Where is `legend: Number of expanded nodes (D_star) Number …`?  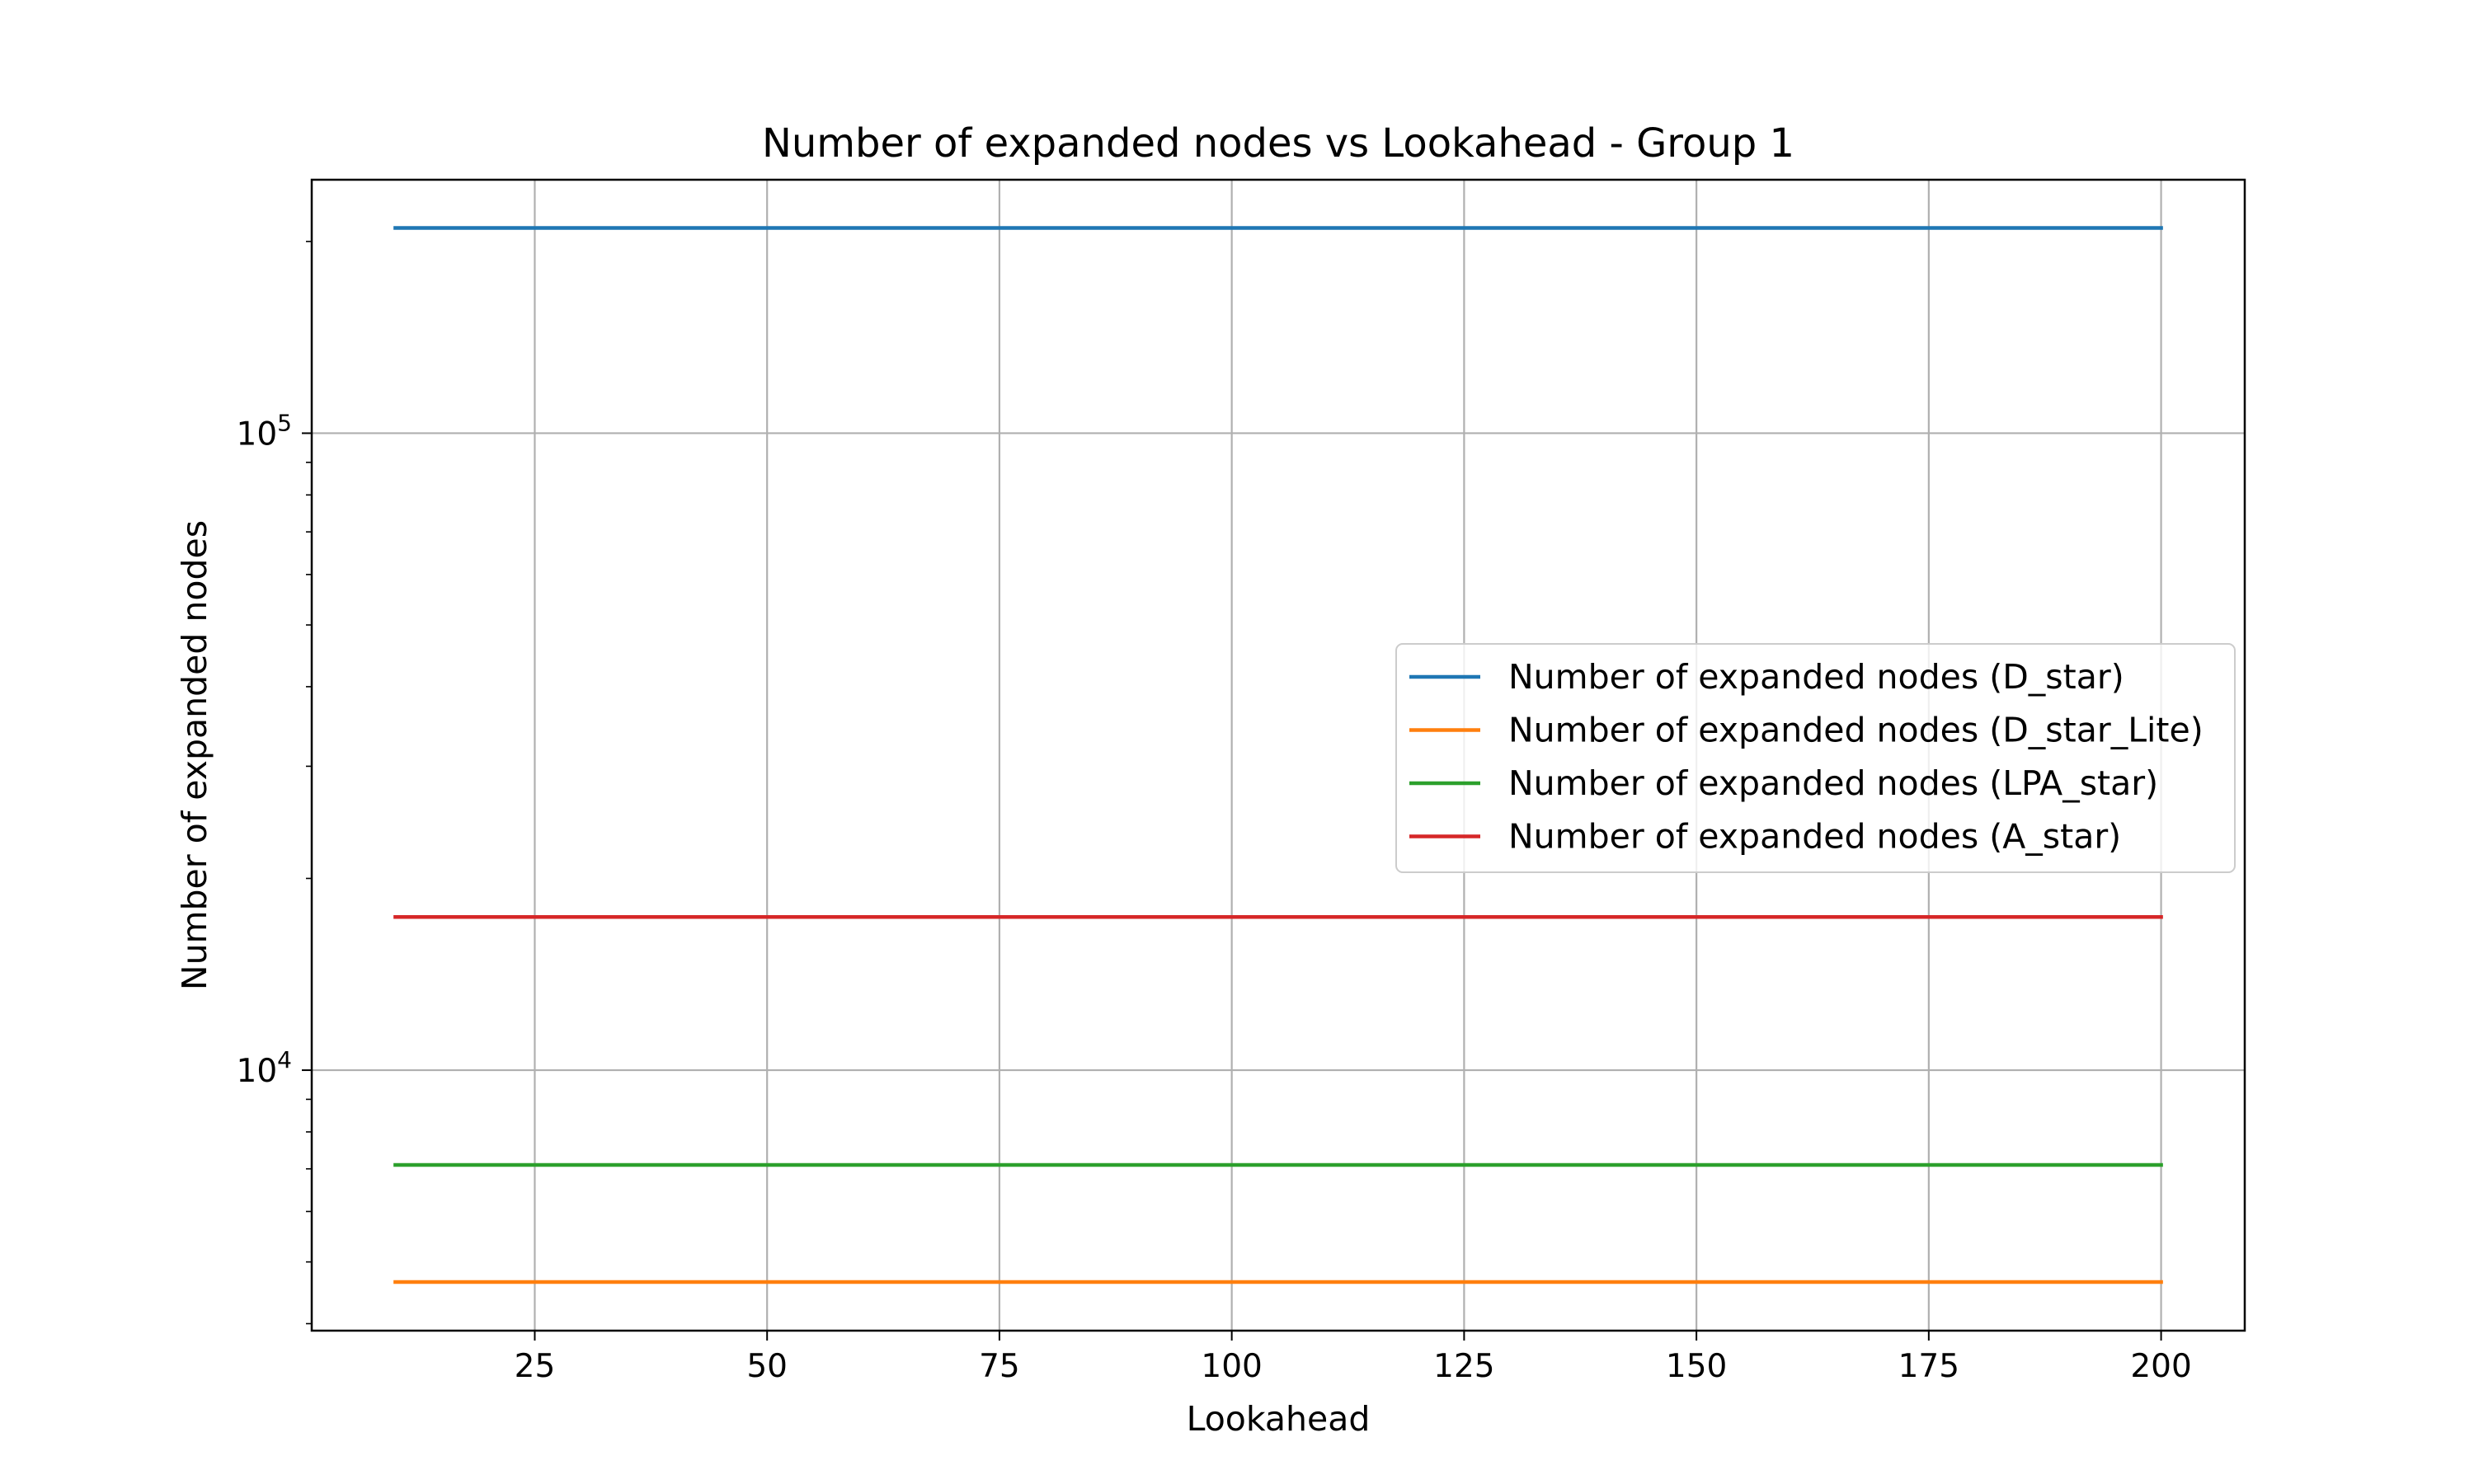 legend: Number of expanded nodes (D_star) Number … is located at coordinates (1815, 758).